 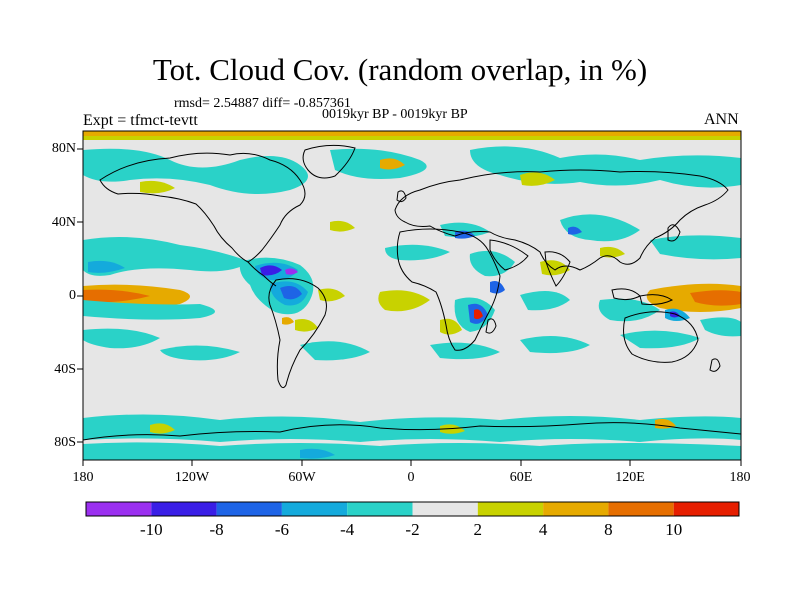 What do you see at coordinates (608, 529) in the screenshot?
I see `colorbar-label: 8` at bounding box center [608, 529].